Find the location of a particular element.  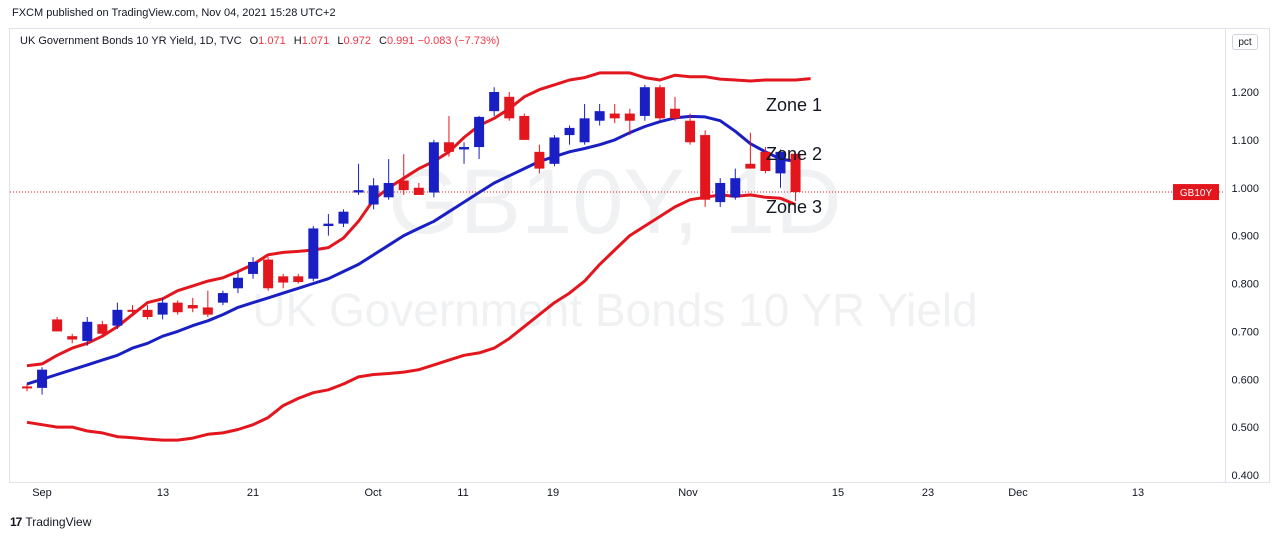

zone-label: Zone 2 is located at coordinates (794, 154).